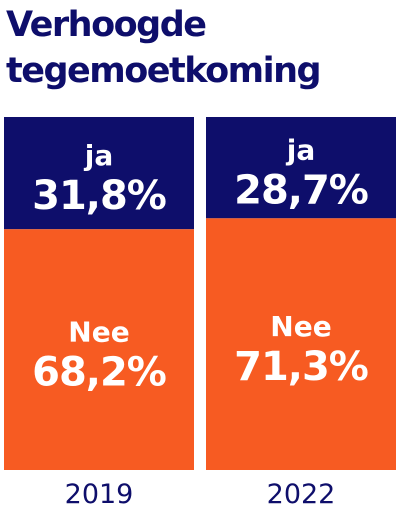 The image size is (400, 512). What do you see at coordinates (301, 191) in the screenshot?
I see `segment-value-label: 28,7%` at bounding box center [301, 191].